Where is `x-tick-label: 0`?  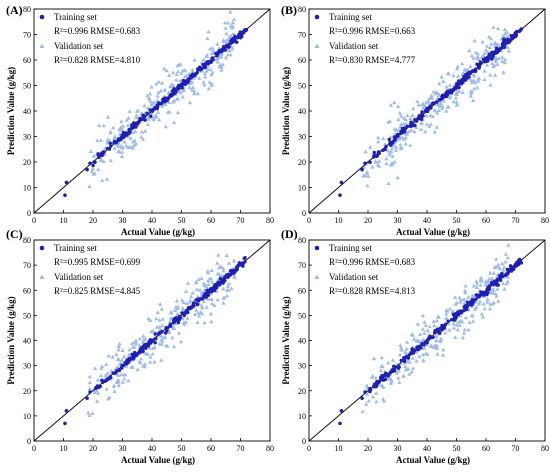 x-tick-label: 0 is located at coordinates (34, 448).